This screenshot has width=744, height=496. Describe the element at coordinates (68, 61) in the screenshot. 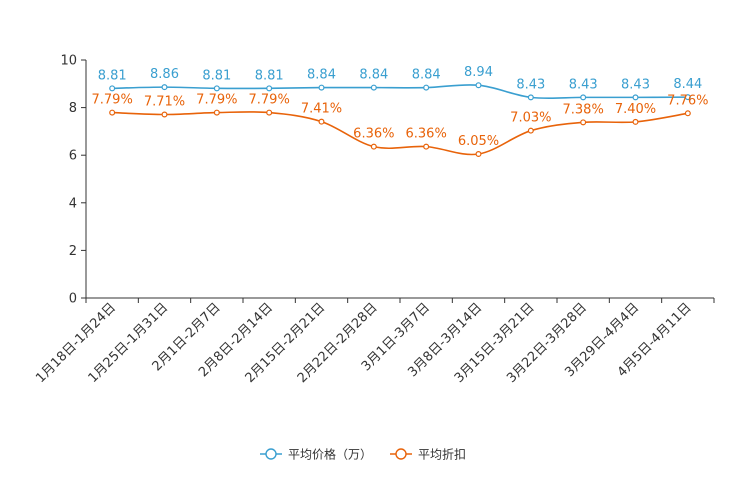

I see `y-tick-label: 10` at that location.